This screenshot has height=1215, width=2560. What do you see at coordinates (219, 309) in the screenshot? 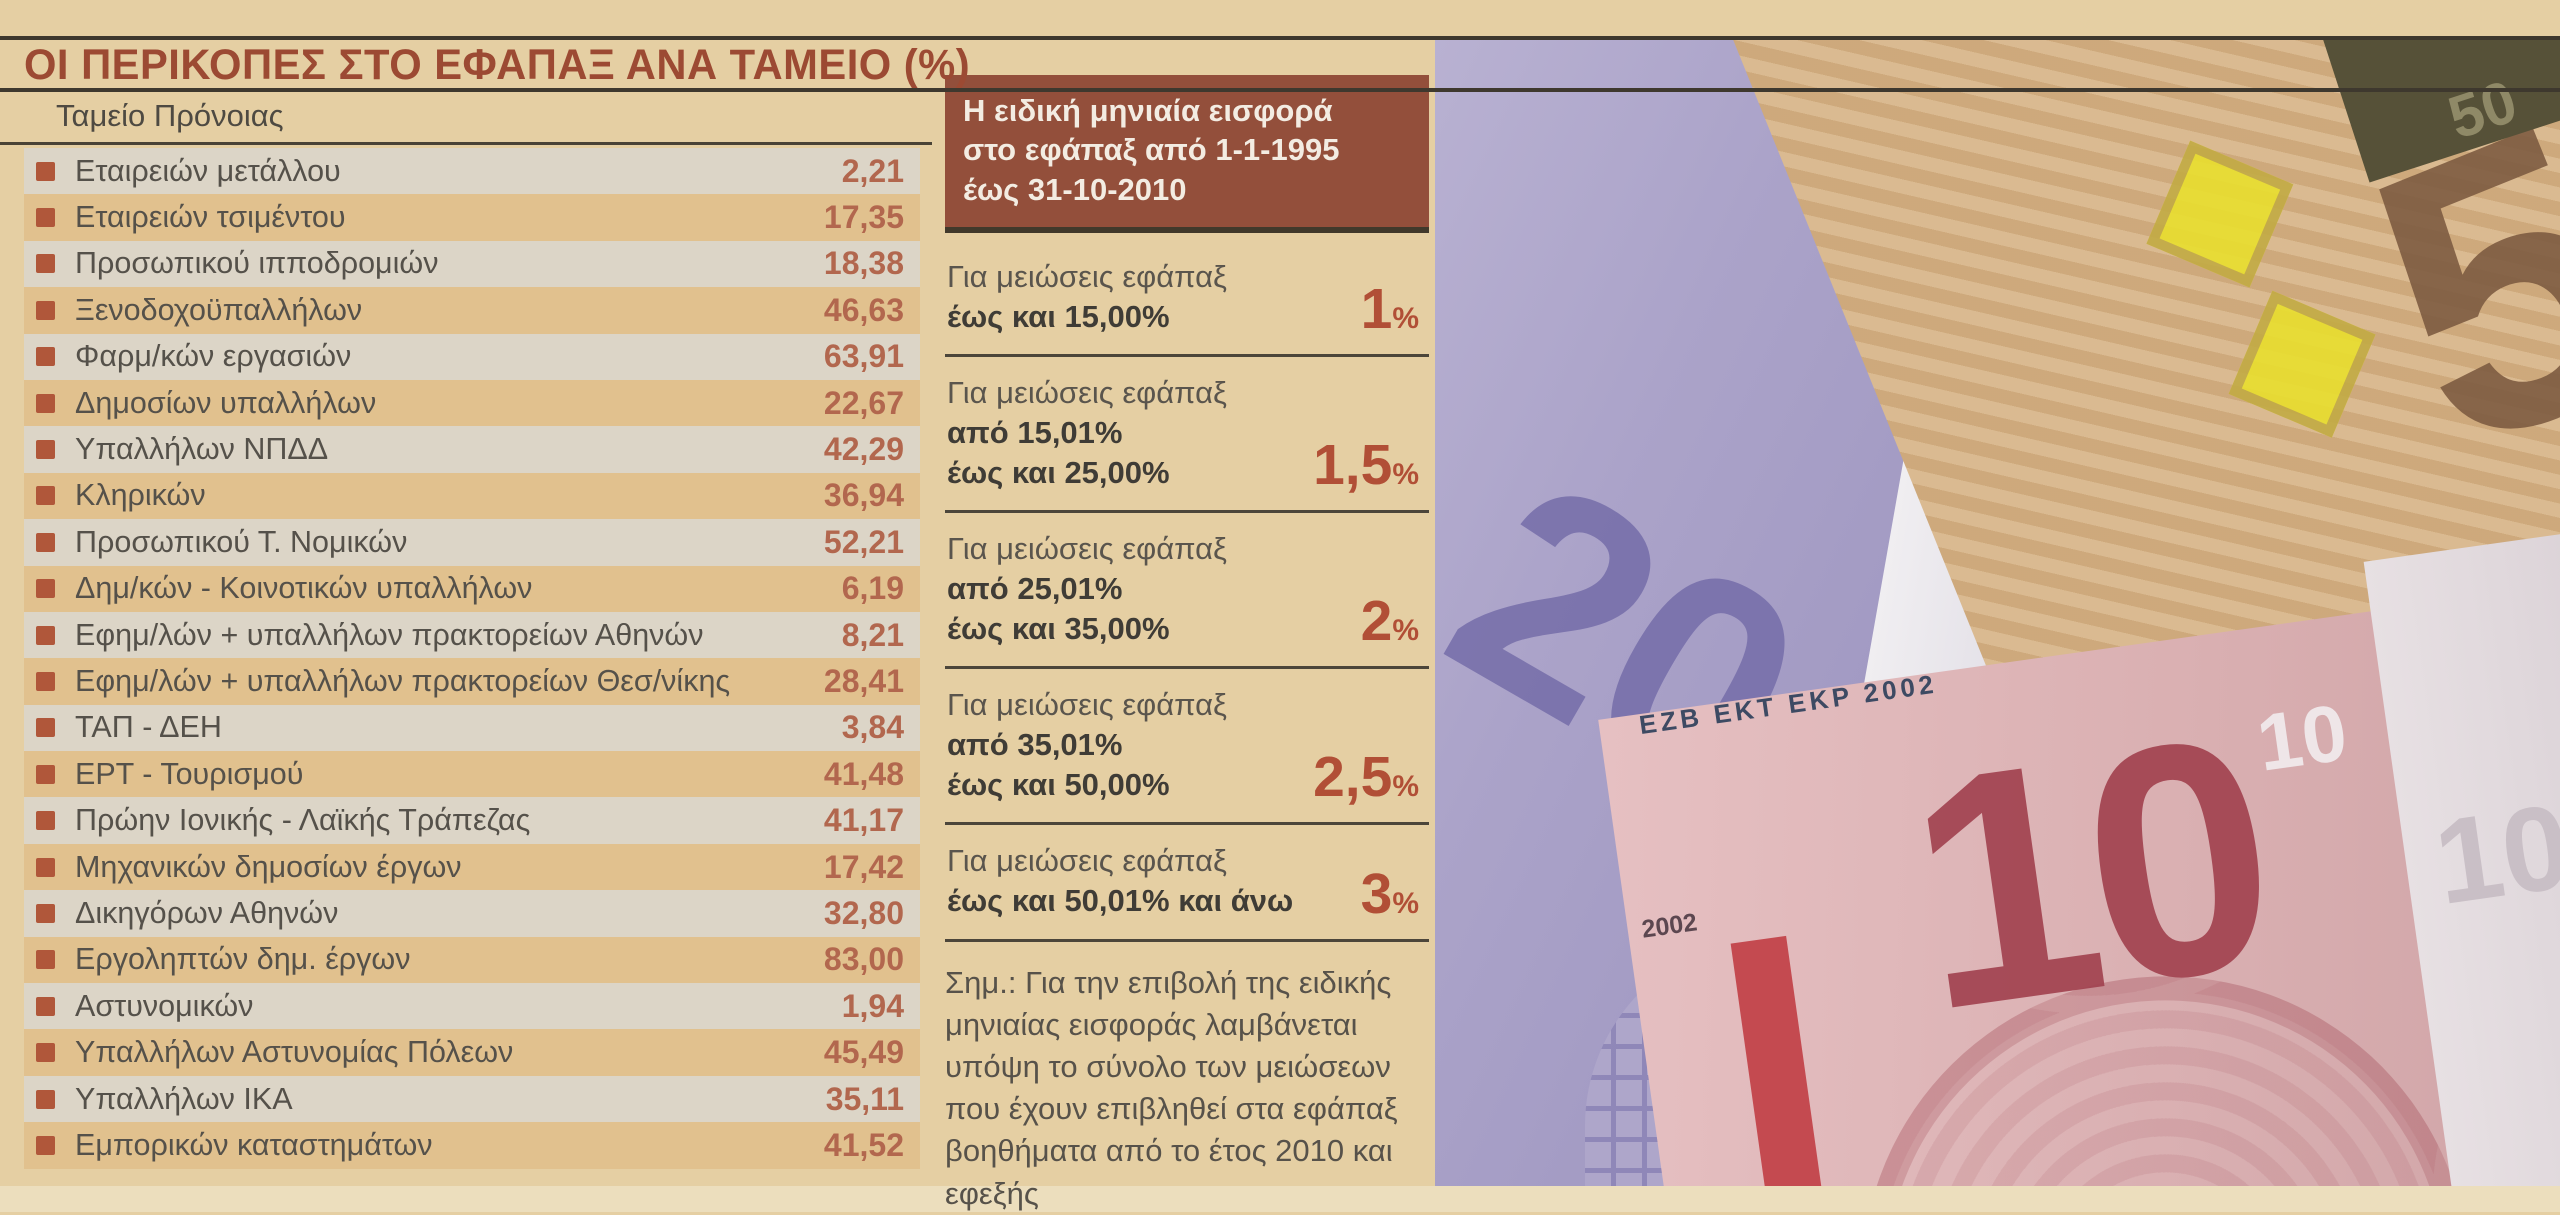
I see `fund-label: Ξενοδοχοϋπαλλήλων` at bounding box center [219, 309].